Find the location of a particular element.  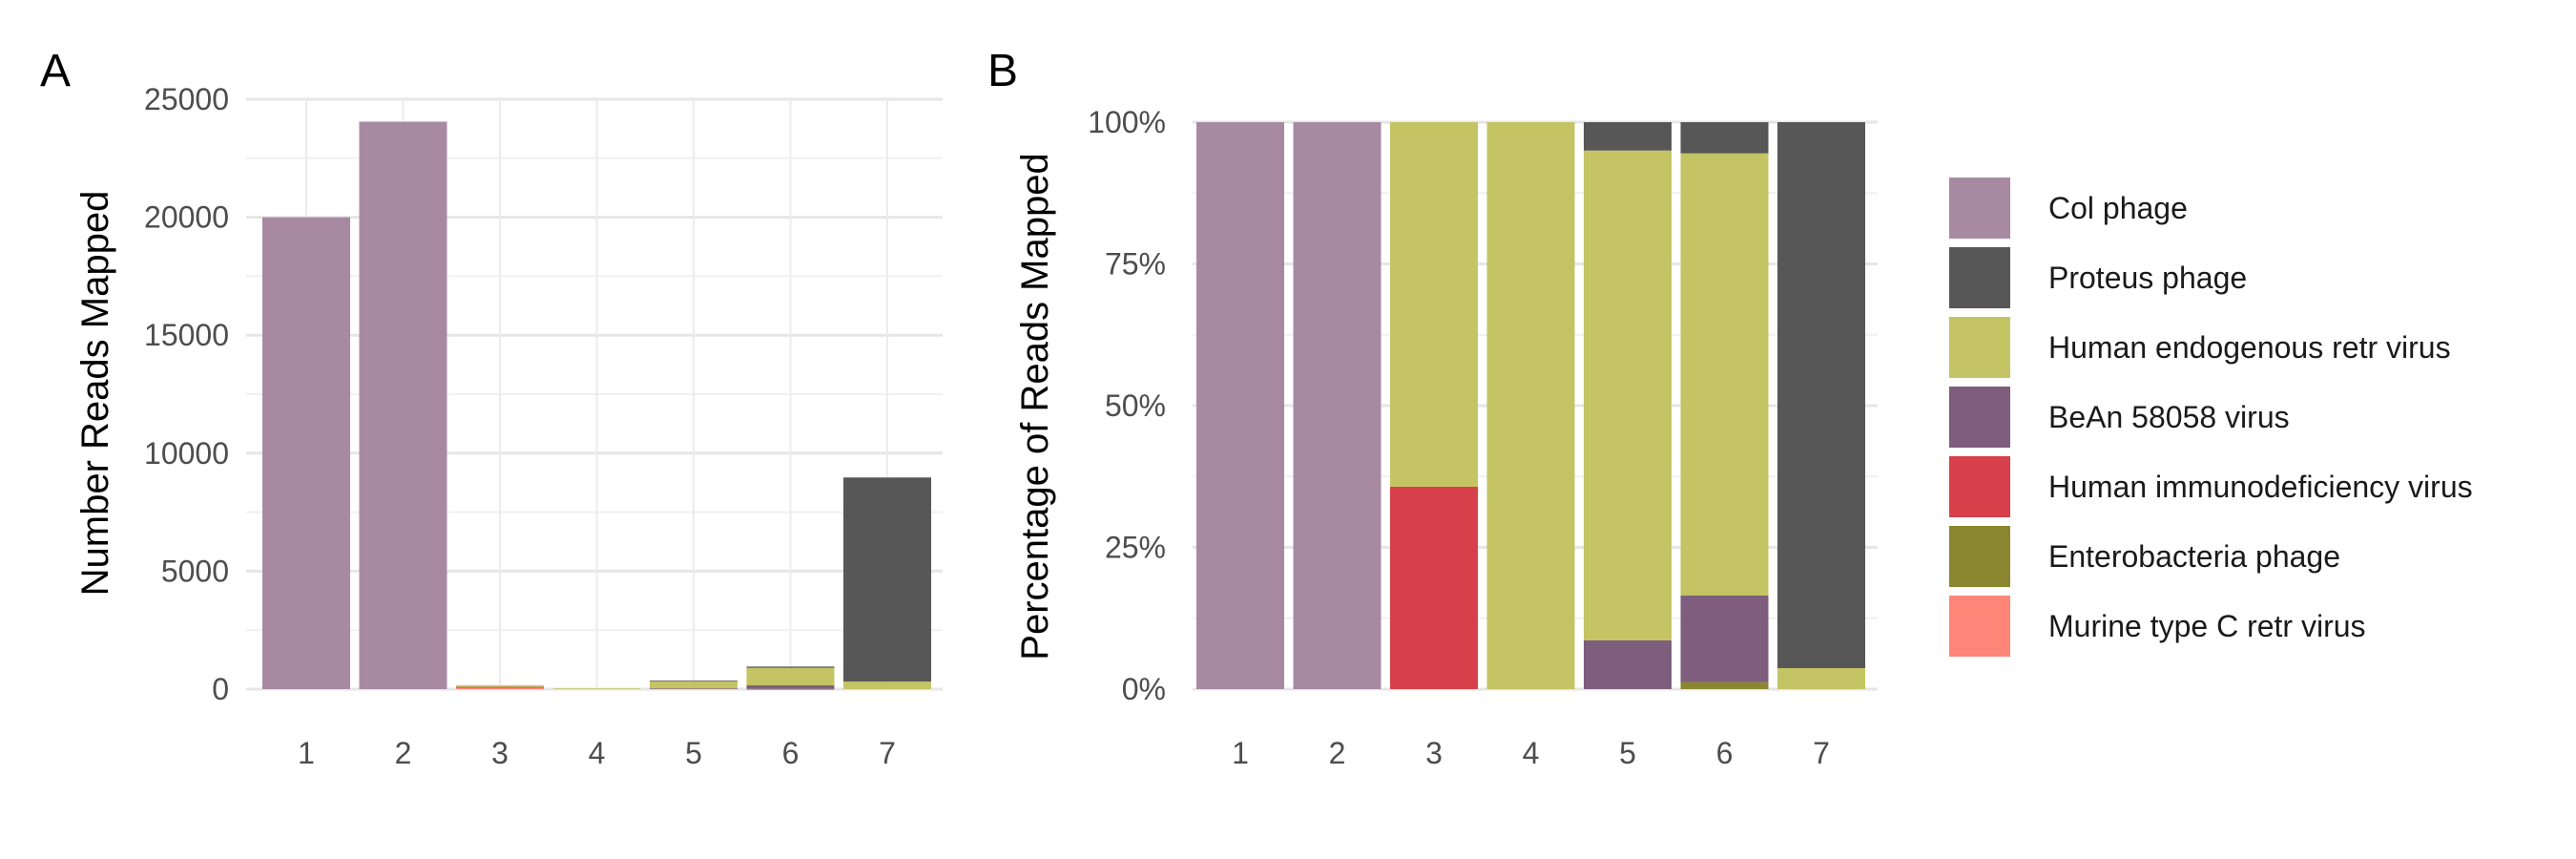

y-tick-label: 10000 is located at coordinates (186, 453).